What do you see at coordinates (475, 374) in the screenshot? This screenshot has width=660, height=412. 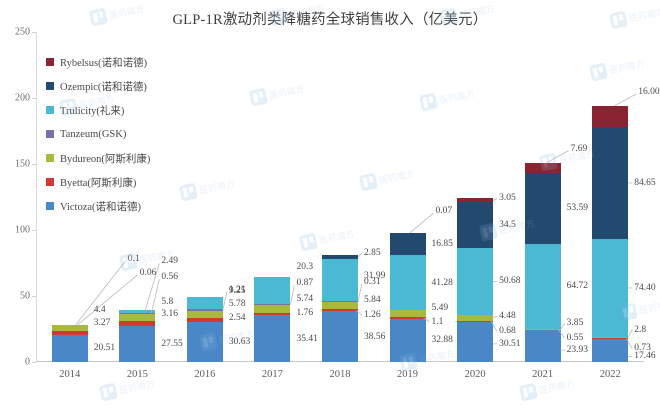 I see `x-axis-label: 2020` at bounding box center [475, 374].